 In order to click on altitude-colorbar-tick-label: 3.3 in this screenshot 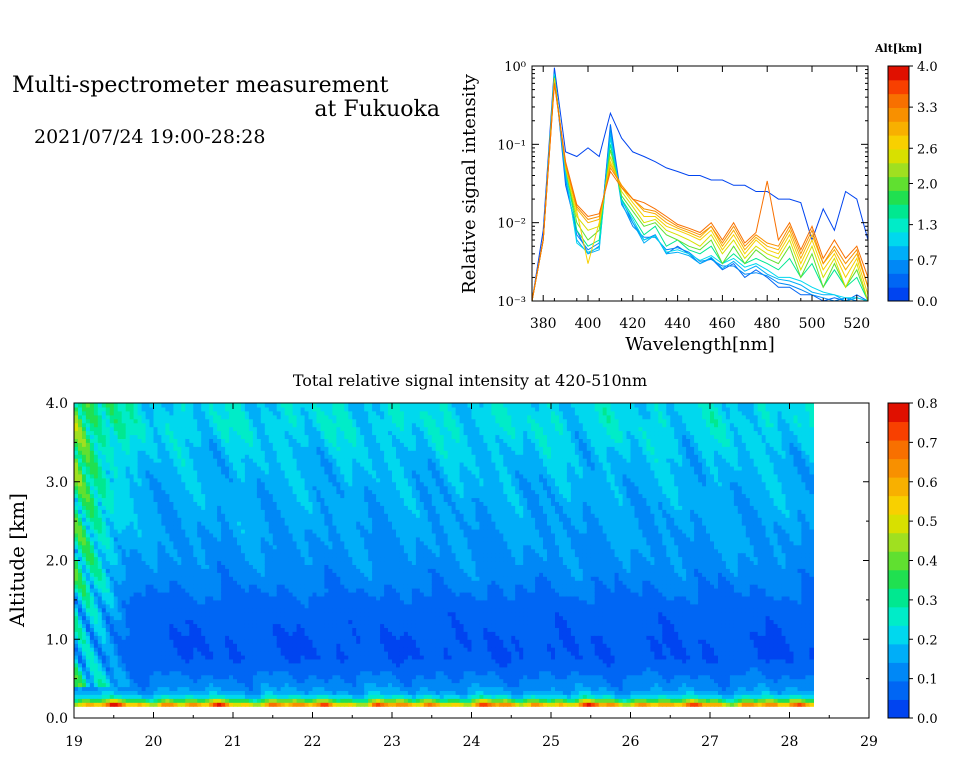, I will do `click(927, 108)`.